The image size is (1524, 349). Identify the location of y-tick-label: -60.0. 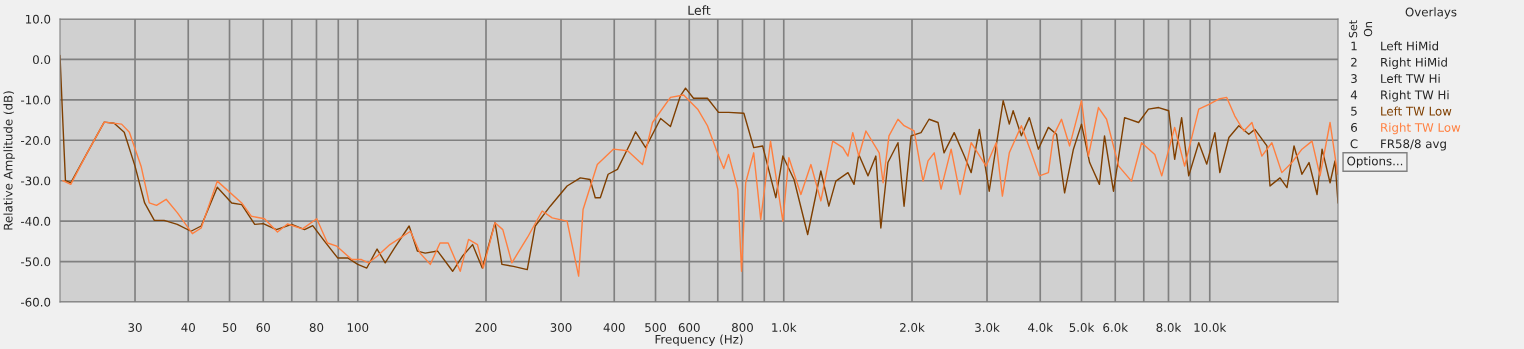
(36, 302).